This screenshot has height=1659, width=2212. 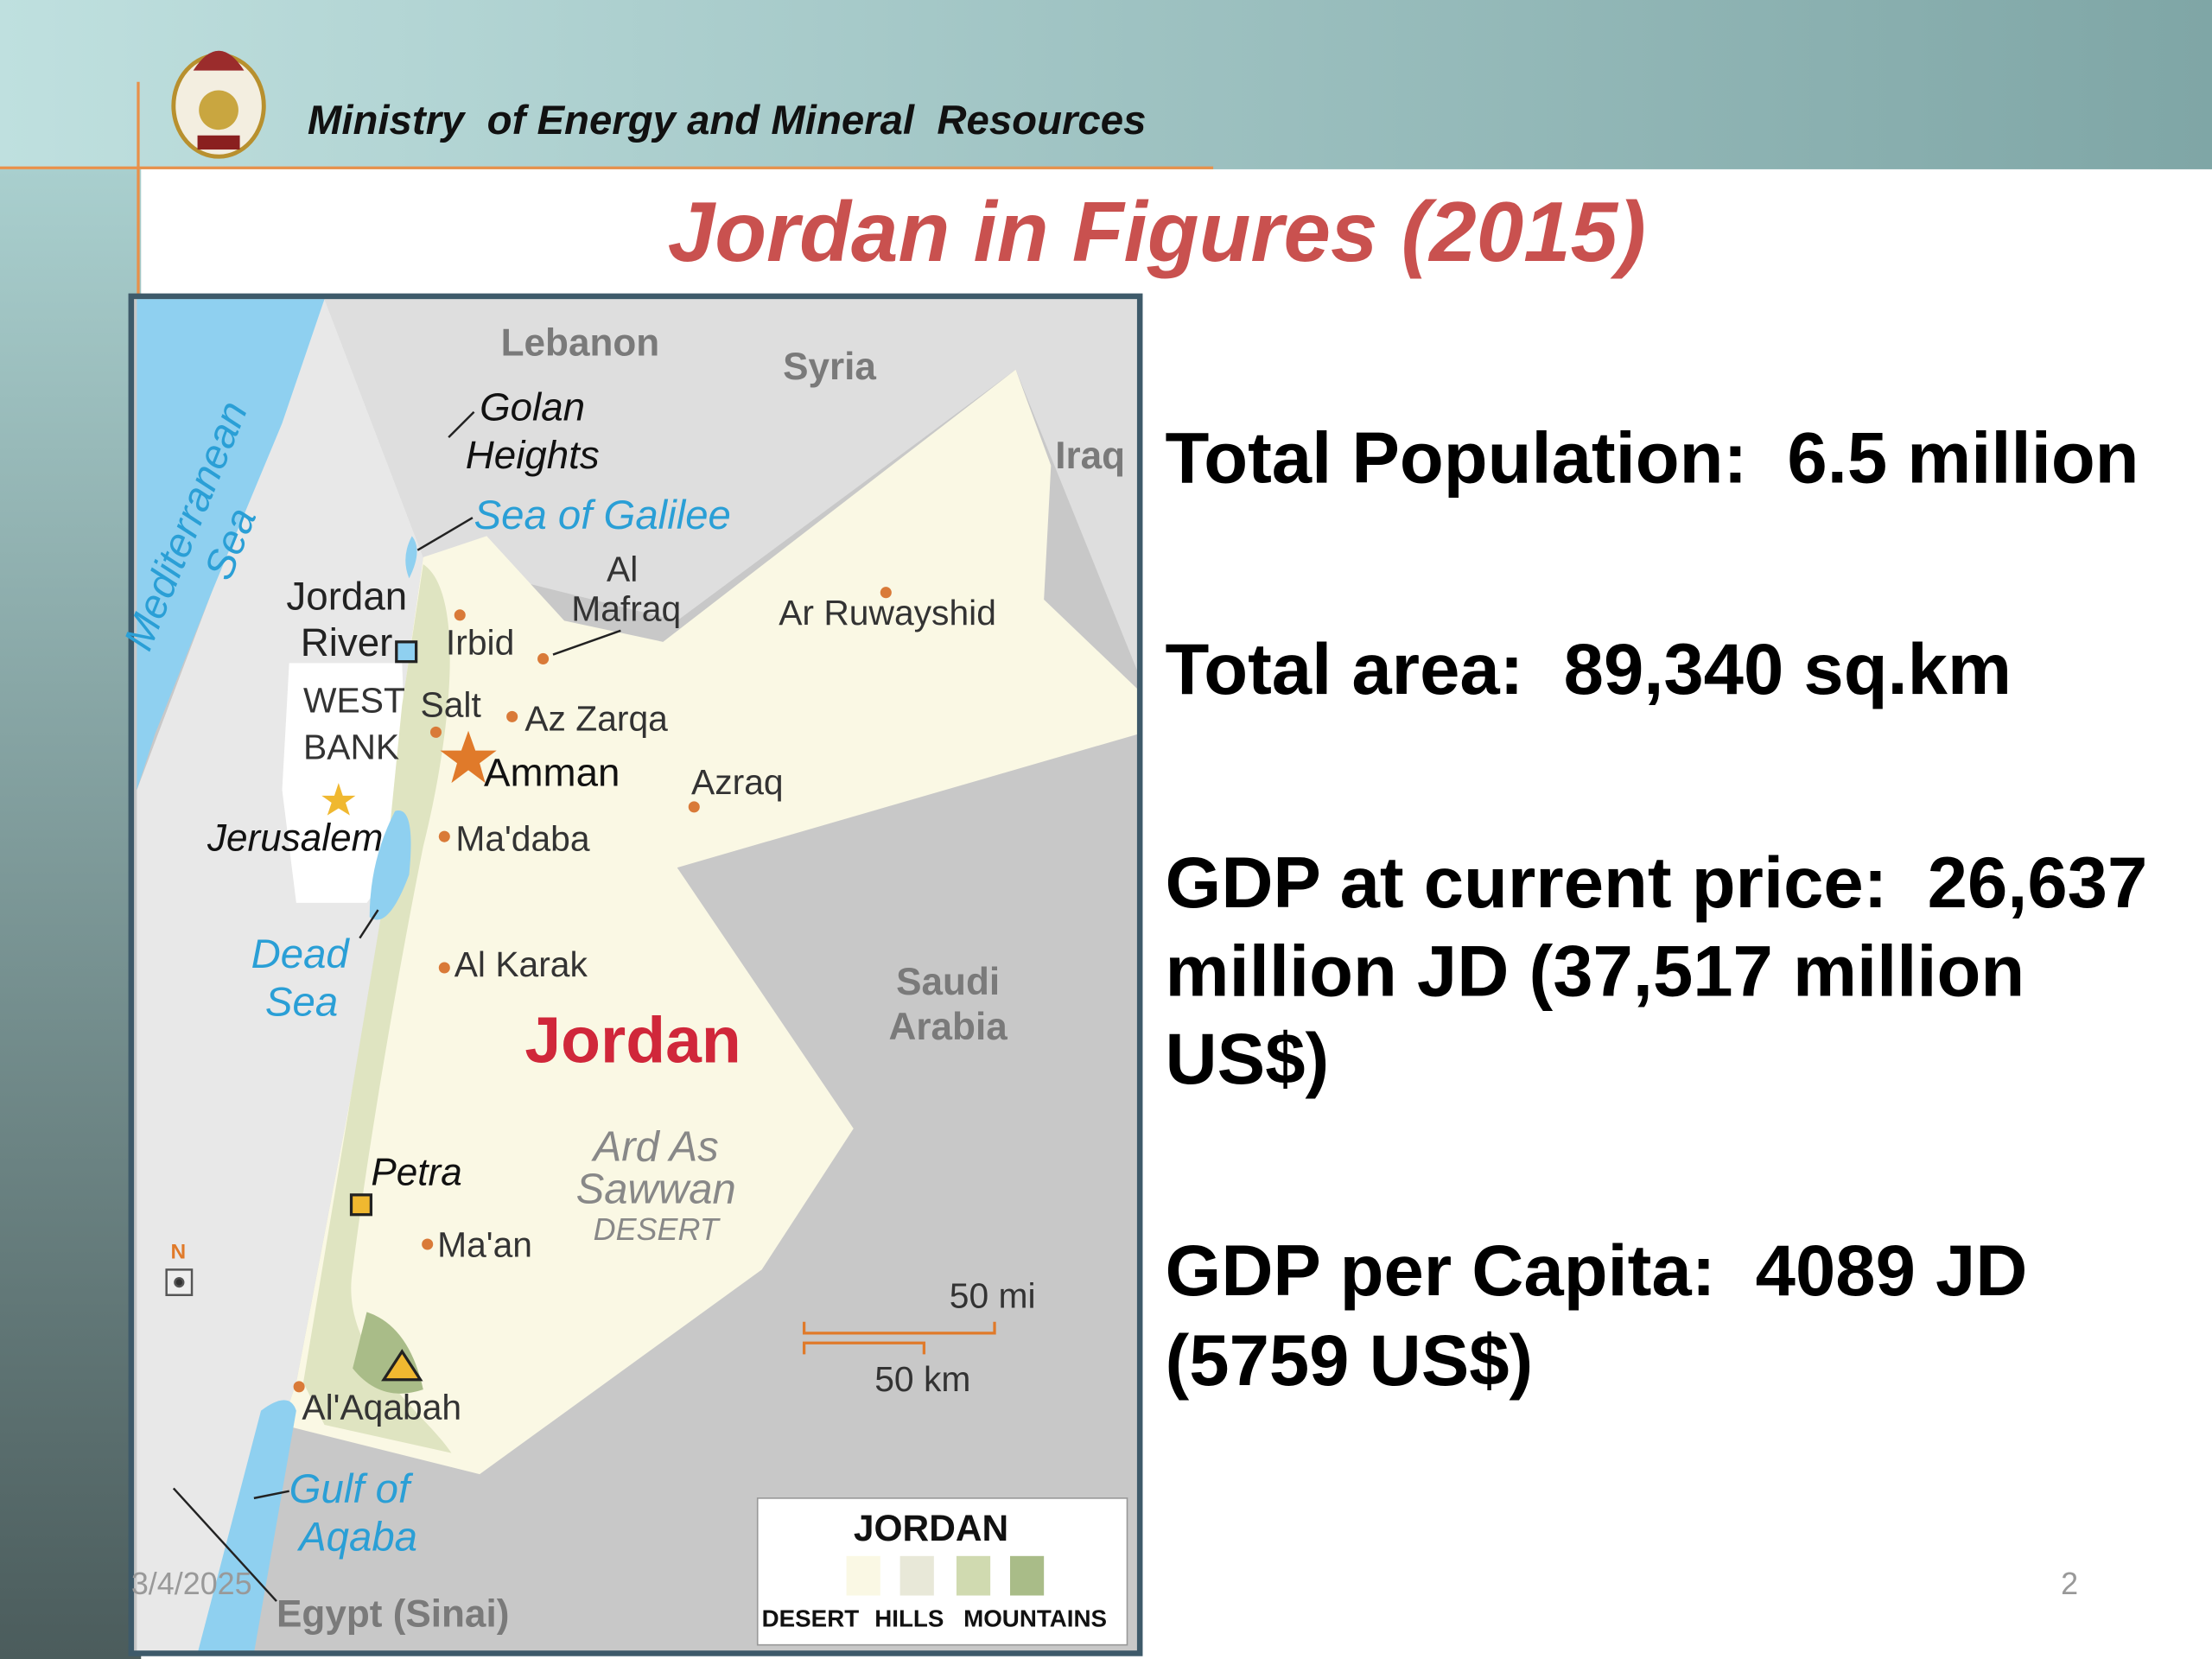 I want to click on map-label: Ard As, so click(x=655, y=1147).